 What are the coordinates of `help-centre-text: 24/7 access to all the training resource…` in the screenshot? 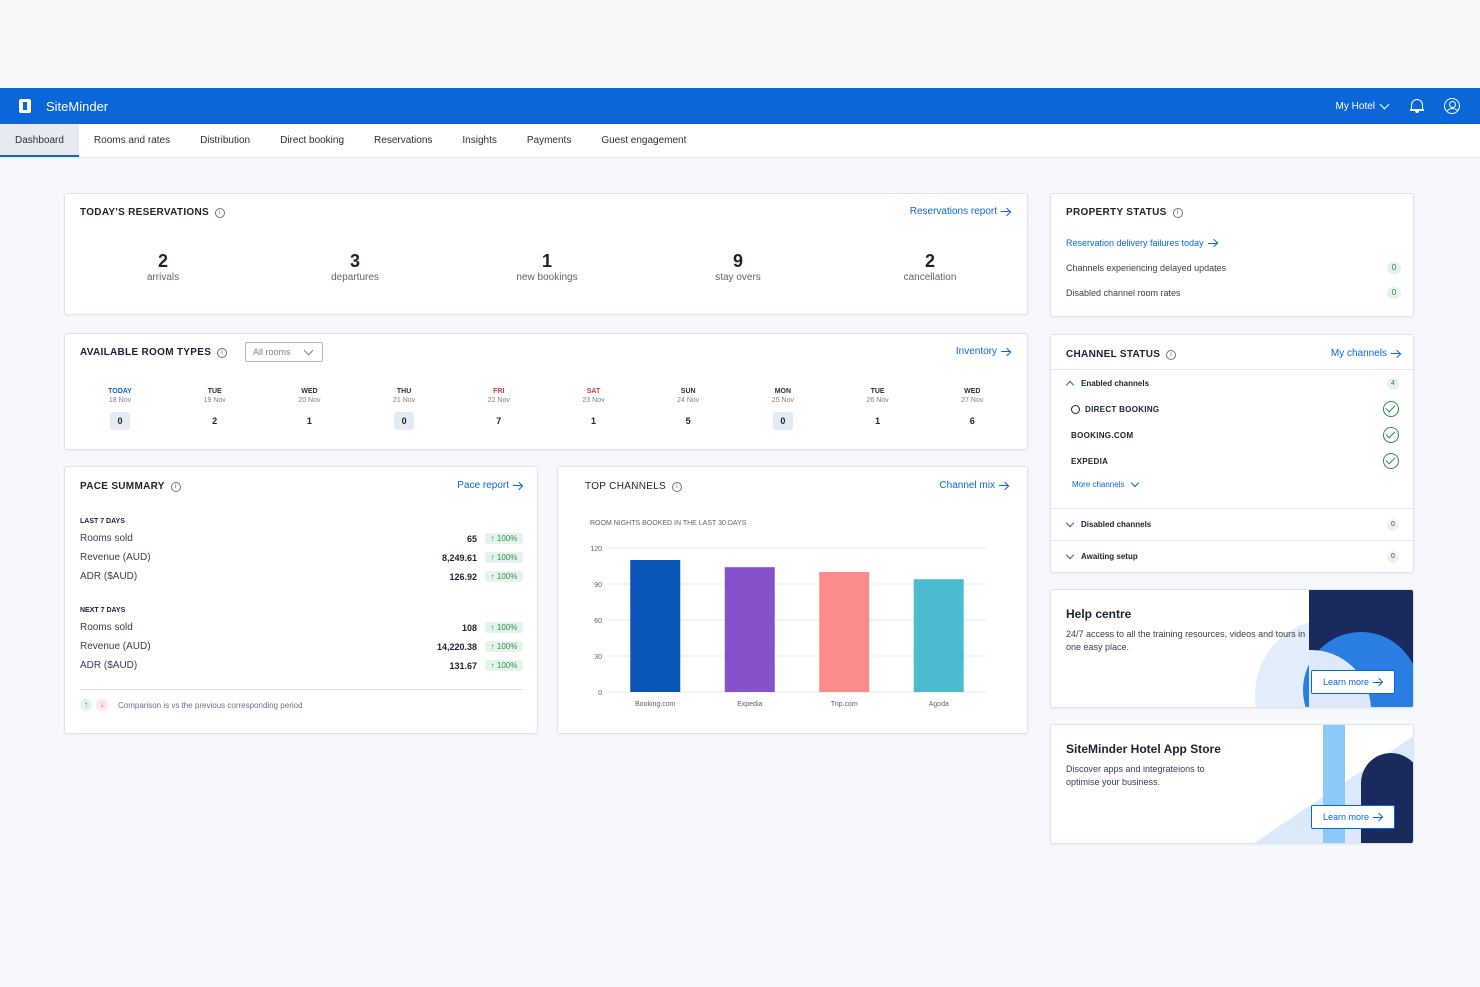 It's located at (1186, 640).